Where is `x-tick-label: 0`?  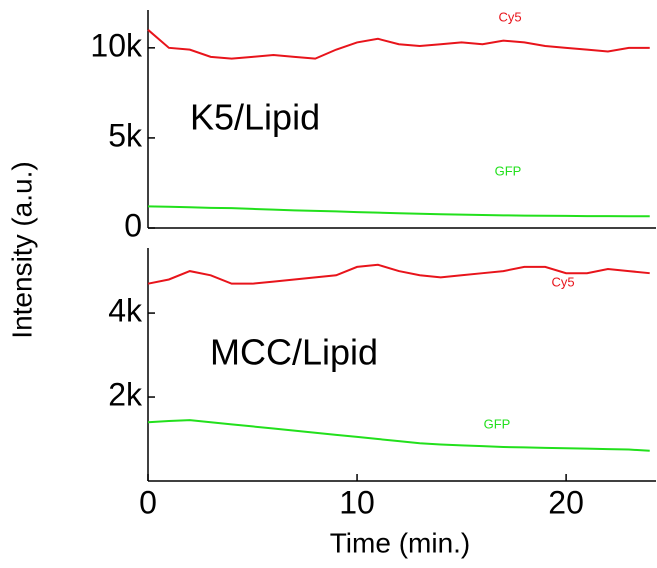
x-tick-label: 0 is located at coordinates (148, 502).